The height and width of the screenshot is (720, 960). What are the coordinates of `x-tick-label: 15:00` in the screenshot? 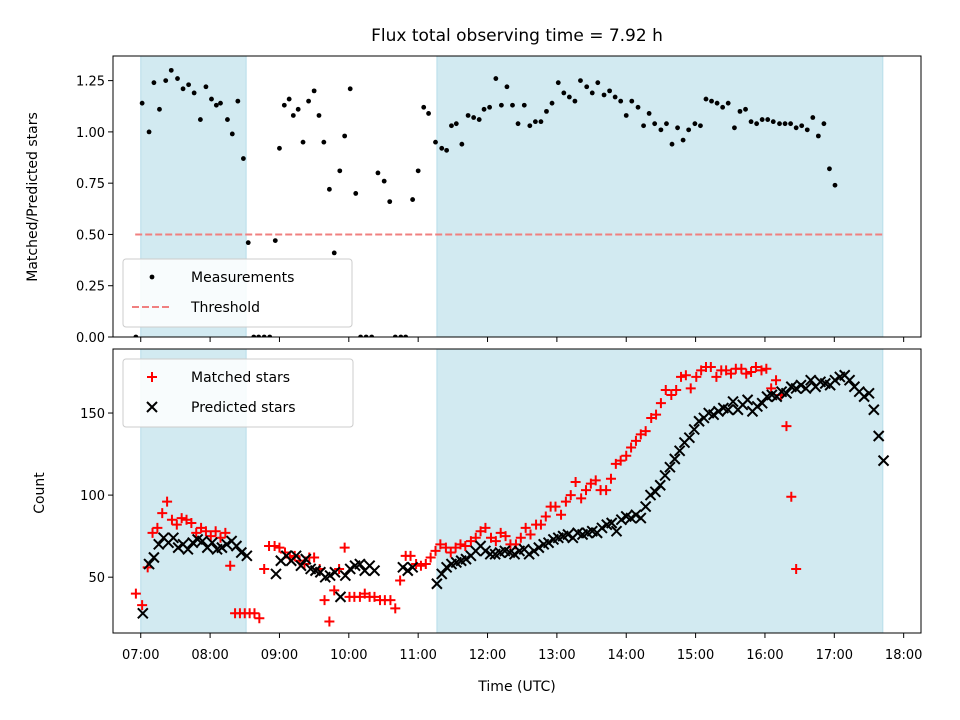 It's located at (695, 655).